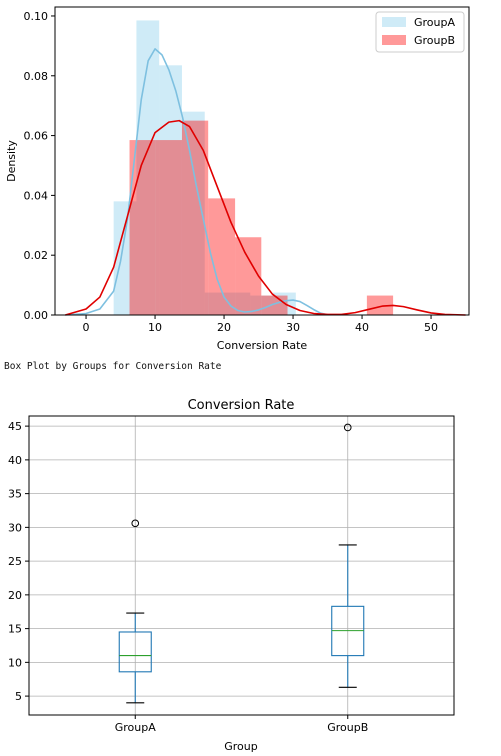  I want to click on x-tick-label: 30, so click(293, 327).